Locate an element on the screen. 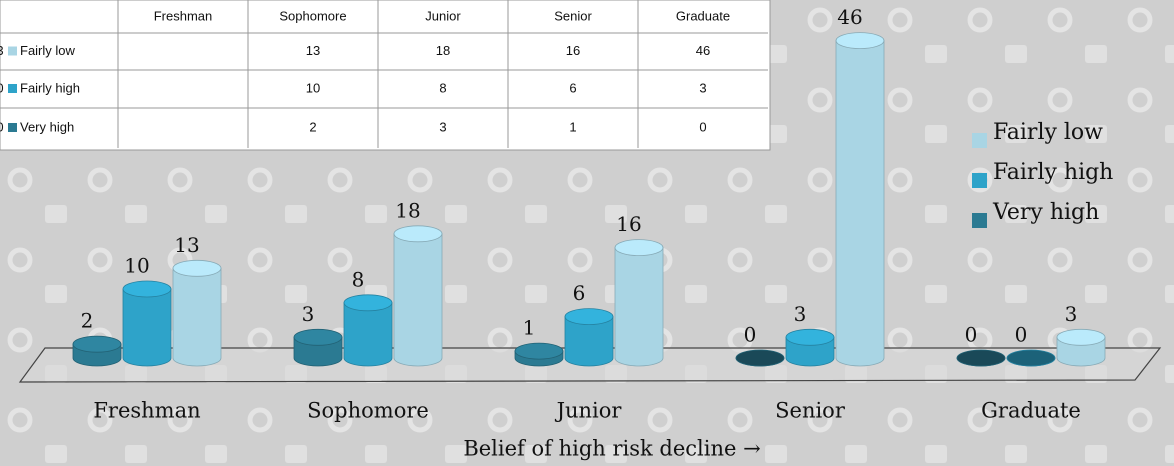  data-label: 8 is located at coordinates (358, 279).